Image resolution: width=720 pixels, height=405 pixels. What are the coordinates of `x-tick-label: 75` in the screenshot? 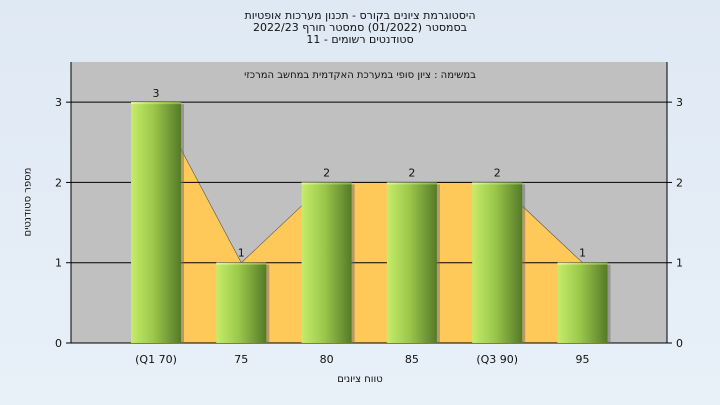 It's located at (241, 359).